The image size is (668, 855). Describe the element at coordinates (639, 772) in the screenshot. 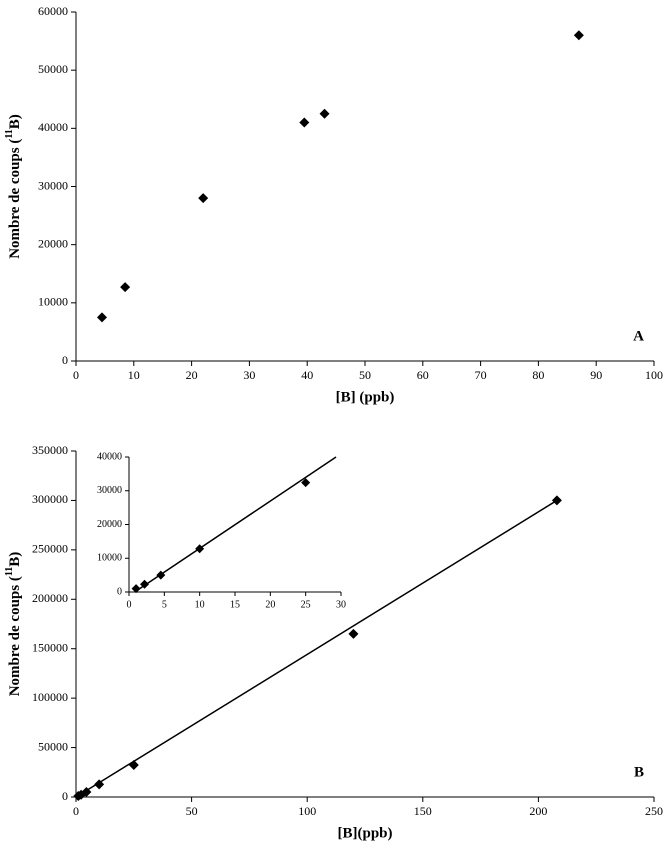

I see `panel-label: B` at that location.